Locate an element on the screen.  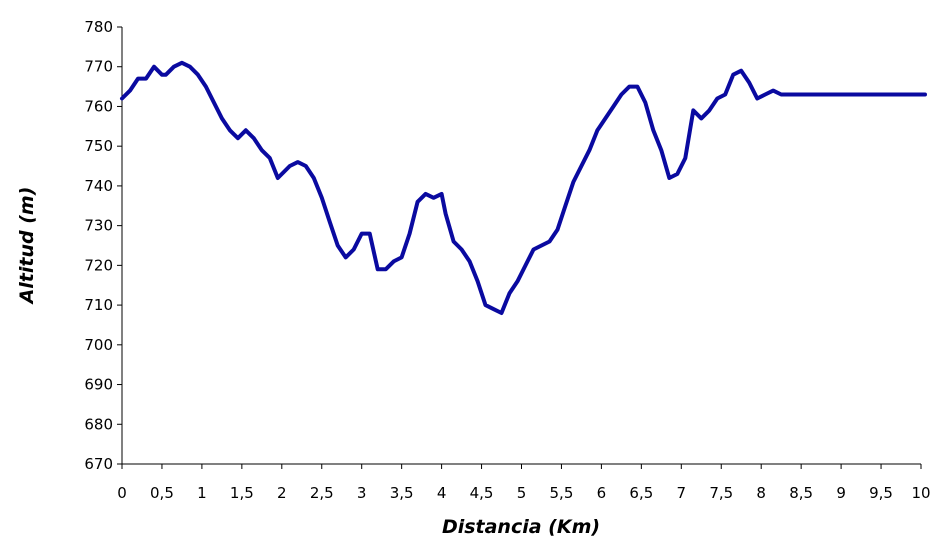
x-tick-label: 2 is located at coordinates (282, 493).